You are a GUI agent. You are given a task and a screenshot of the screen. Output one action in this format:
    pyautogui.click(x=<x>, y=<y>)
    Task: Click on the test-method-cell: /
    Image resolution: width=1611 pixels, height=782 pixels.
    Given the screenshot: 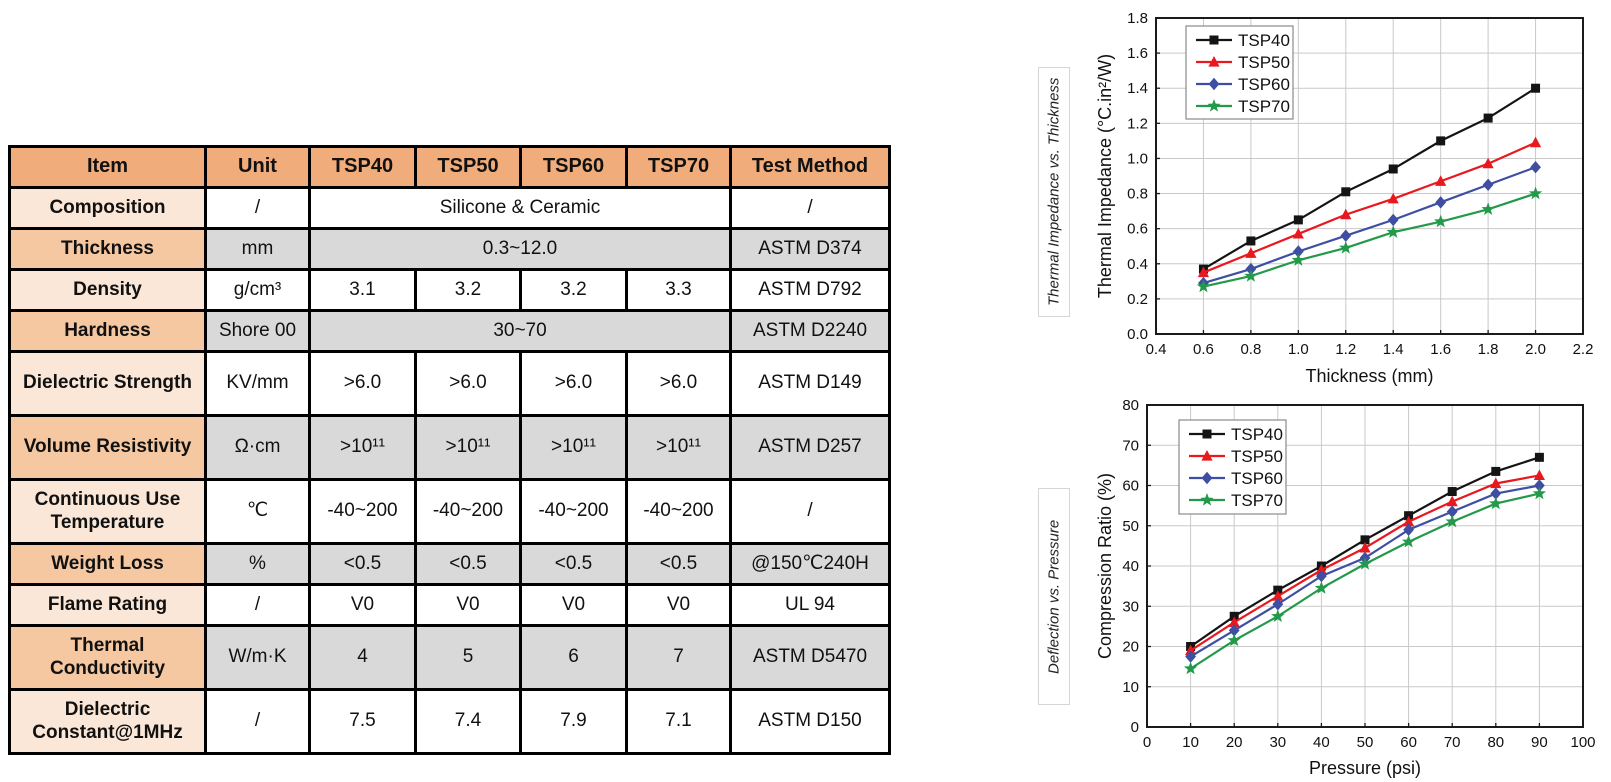 What is the action you would take?
    pyautogui.click(x=810, y=511)
    